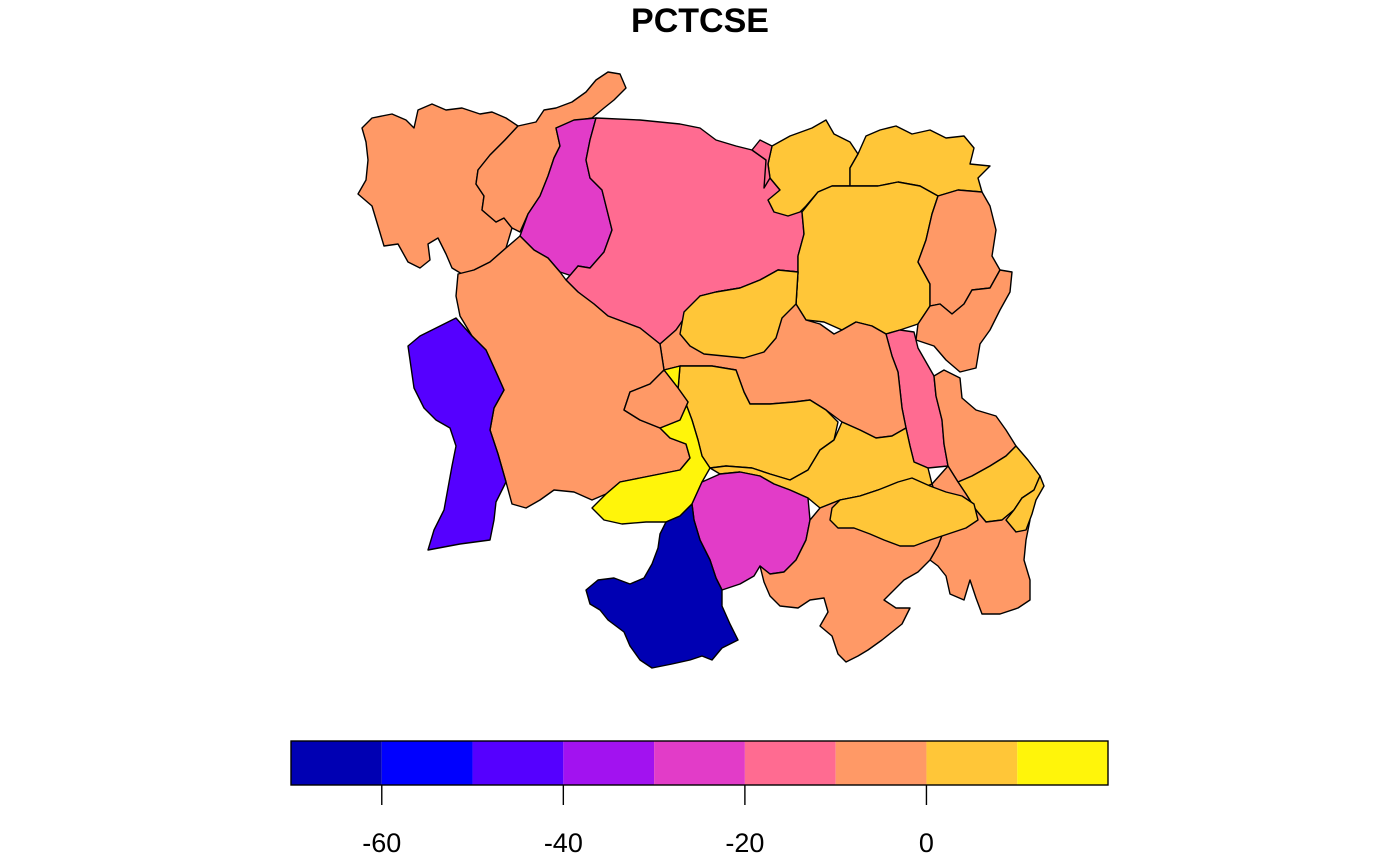 Image resolution: width=1400 pixels, height=866 pixels. What do you see at coordinates (926, 843) in the screenshot?
I see `legend-tick-label: 0` at bounding box center [926, 843].